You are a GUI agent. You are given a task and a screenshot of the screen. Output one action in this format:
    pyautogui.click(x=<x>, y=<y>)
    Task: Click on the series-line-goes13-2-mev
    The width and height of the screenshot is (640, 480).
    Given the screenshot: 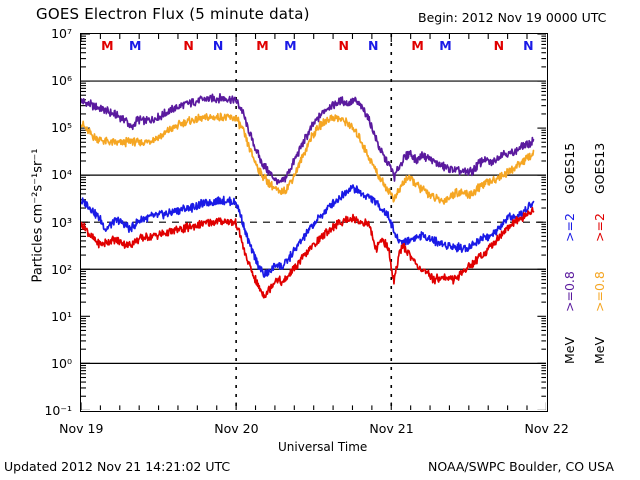 What is the action you would take?
    pyautogui.click(x=308, y=252)
    